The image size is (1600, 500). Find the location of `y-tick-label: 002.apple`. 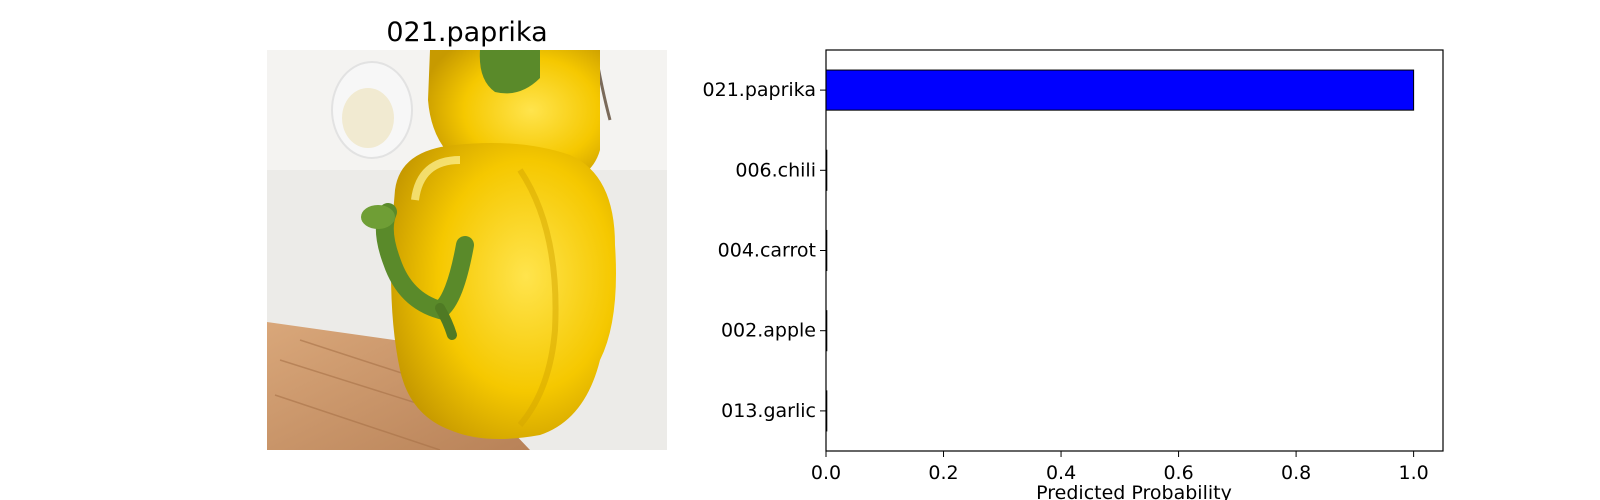

y-tick-label: 002.apple is located at coordinates (768, 331).